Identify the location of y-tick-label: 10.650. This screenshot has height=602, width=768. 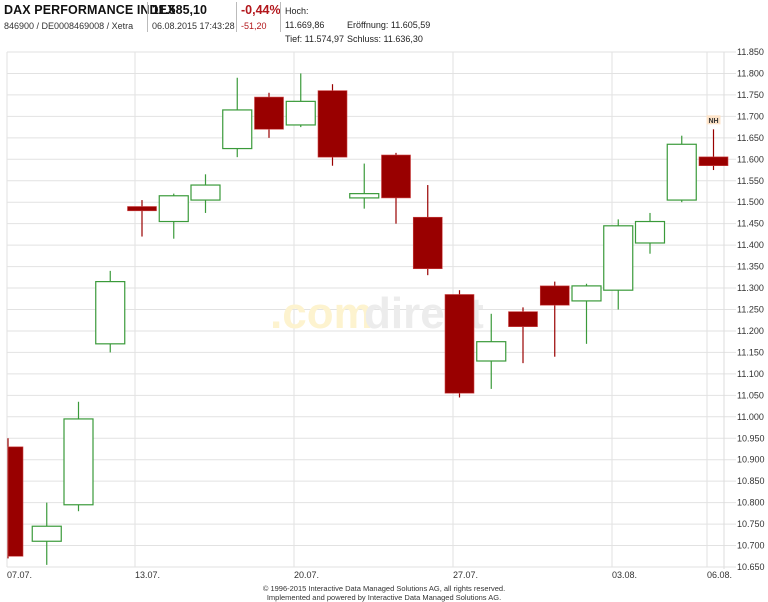
(751, 567).